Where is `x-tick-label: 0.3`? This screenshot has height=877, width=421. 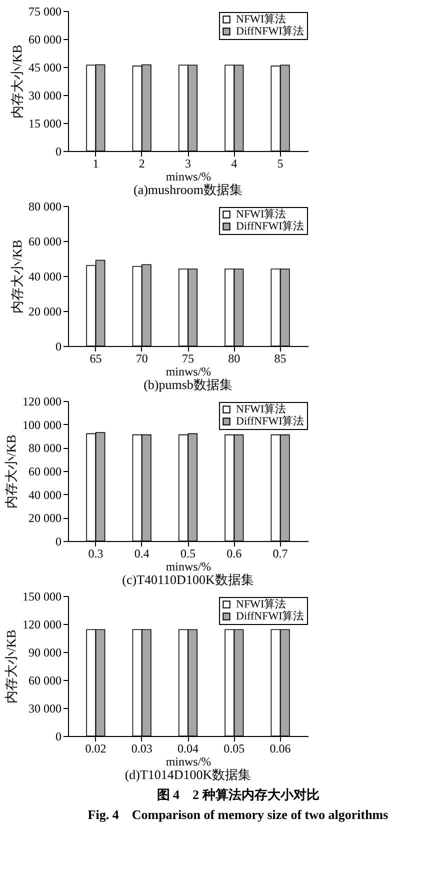 x-tick-label: 0.3 is located at coordinates (96, 553).